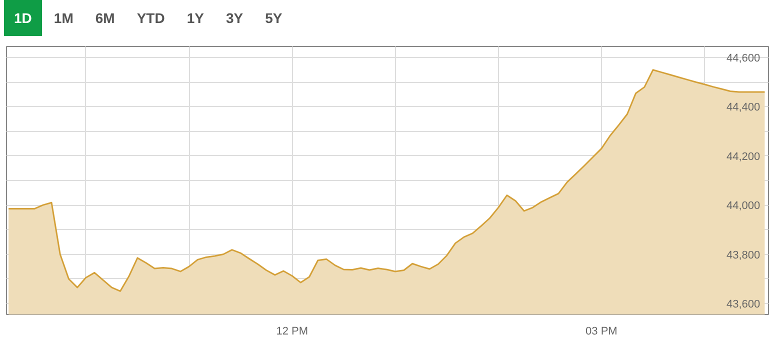 This screenshot has width=776, height=351. I want to click on y-tick-label: 44,400, so click(743, 108).